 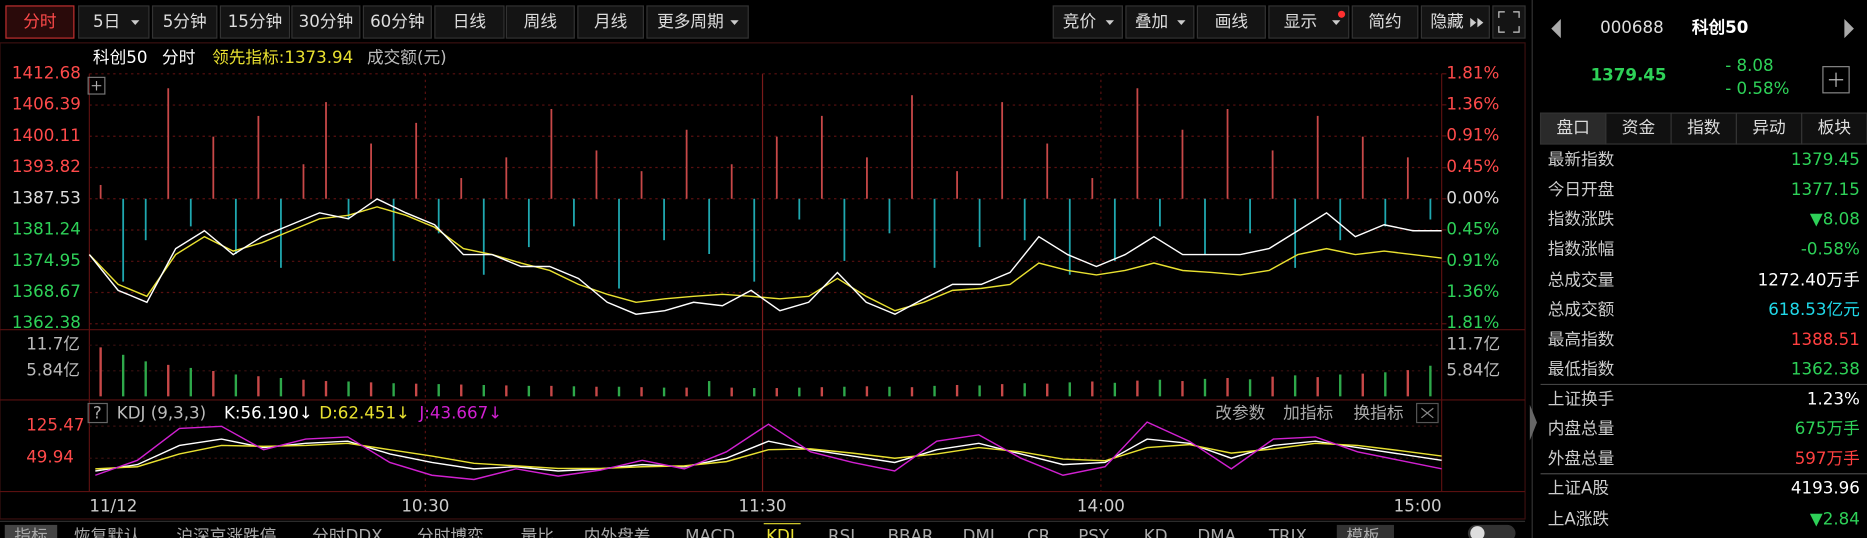 I want to click on row-label: 上证换手, so click(x=1581, y=398).